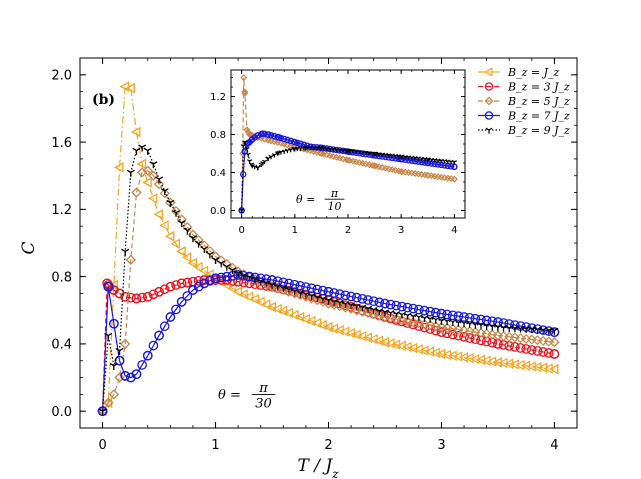 Image resolution: width=641 pixels, height=479 pixels. I want to click on legend-entry: B_z = 9 J_z, so click(524, 130).